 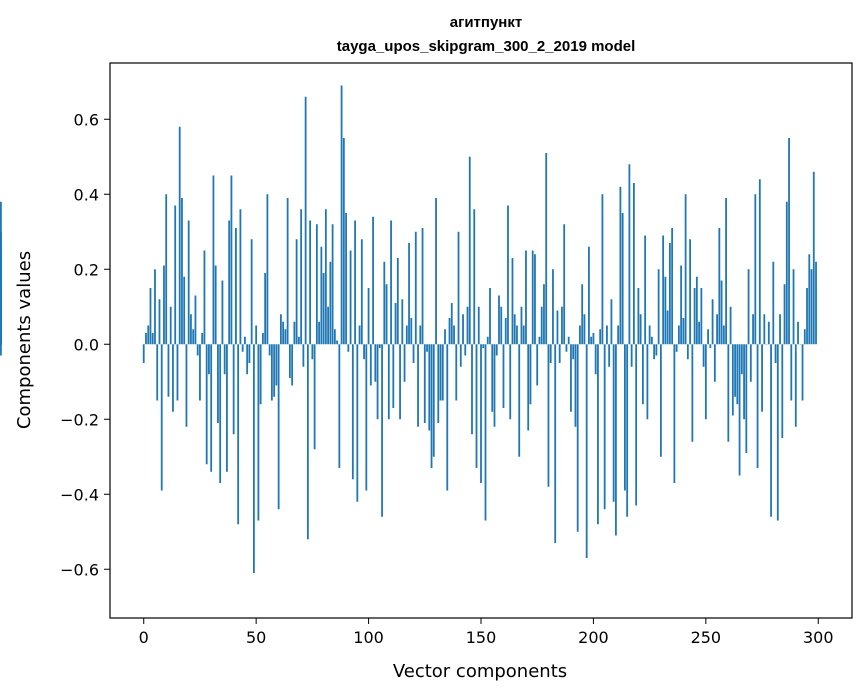 What do you see at coordinates (144, 637) in the screenshot?
I see `x-tick-label-0: 0` at bounding box center [144, 637].